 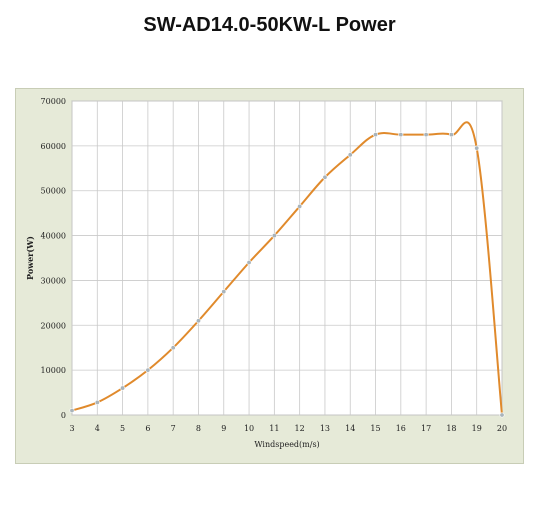 I want to click on x-tick-label: 17, so click(x=426, y=428).